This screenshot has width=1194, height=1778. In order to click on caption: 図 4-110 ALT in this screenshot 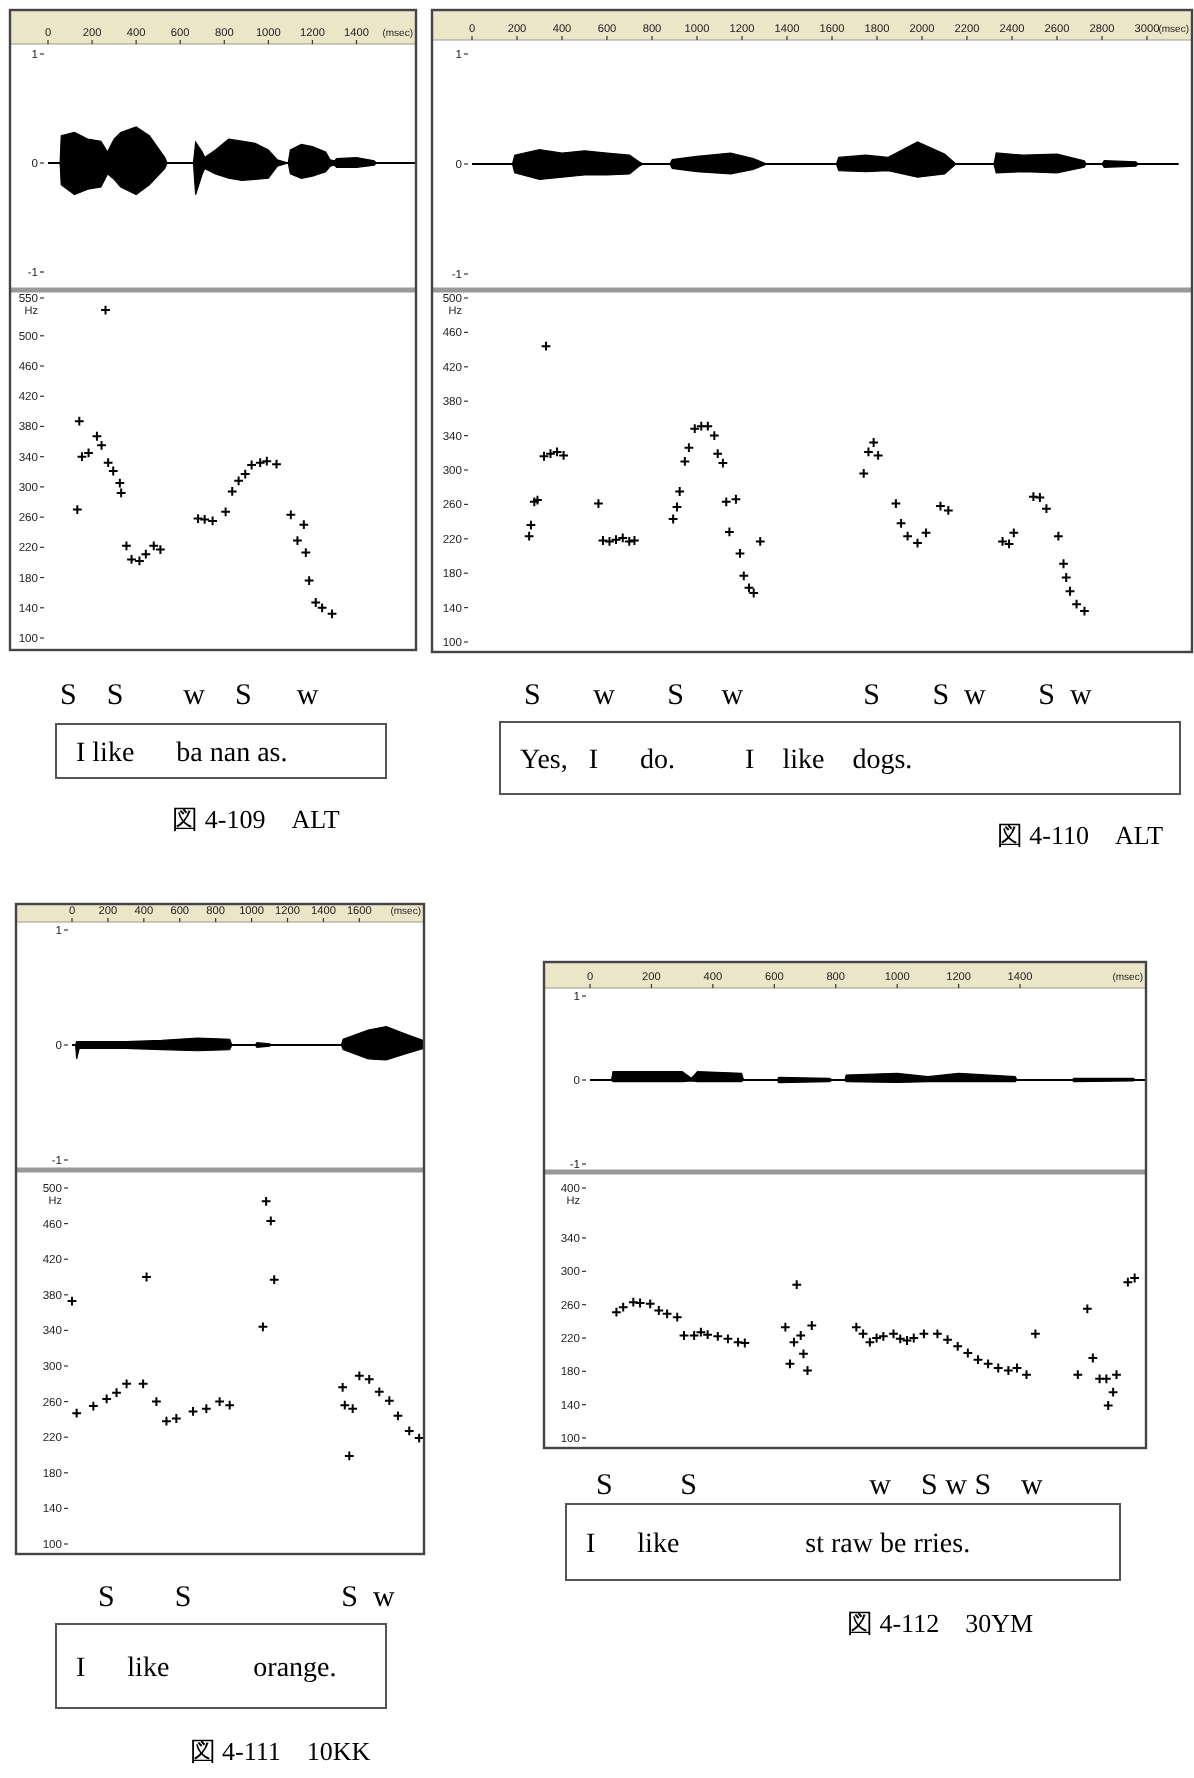, I will do `click(1080, 835)`.